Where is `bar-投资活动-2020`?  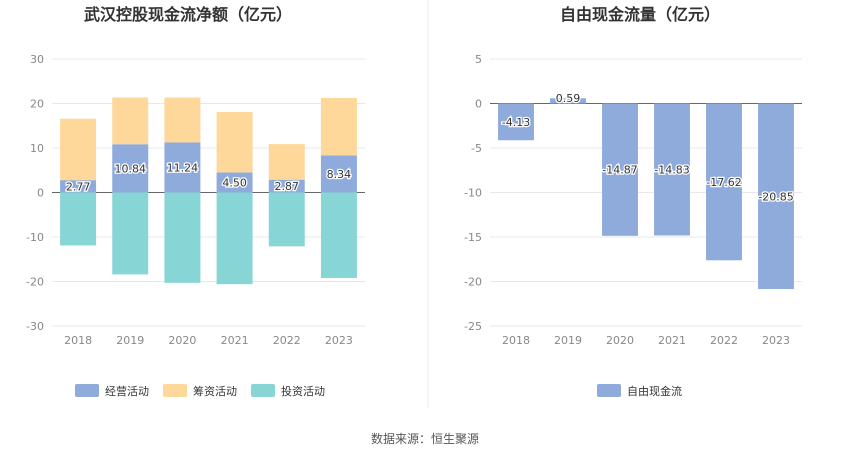 bar-投资活动-2020 is located at coordinates (182, 237).